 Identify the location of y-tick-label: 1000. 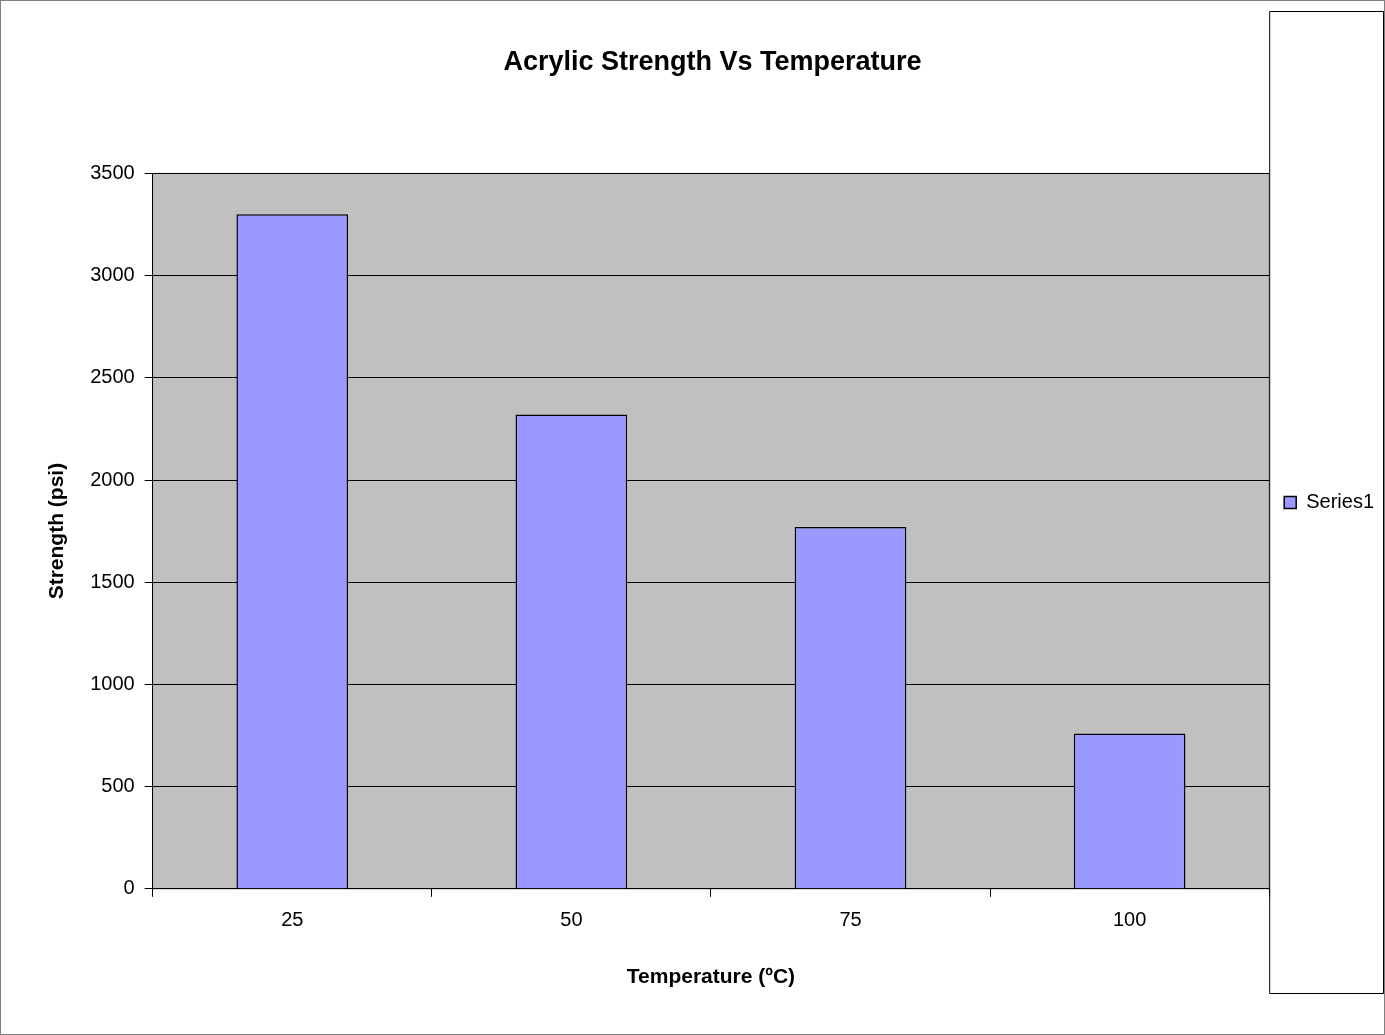
(112, 682).